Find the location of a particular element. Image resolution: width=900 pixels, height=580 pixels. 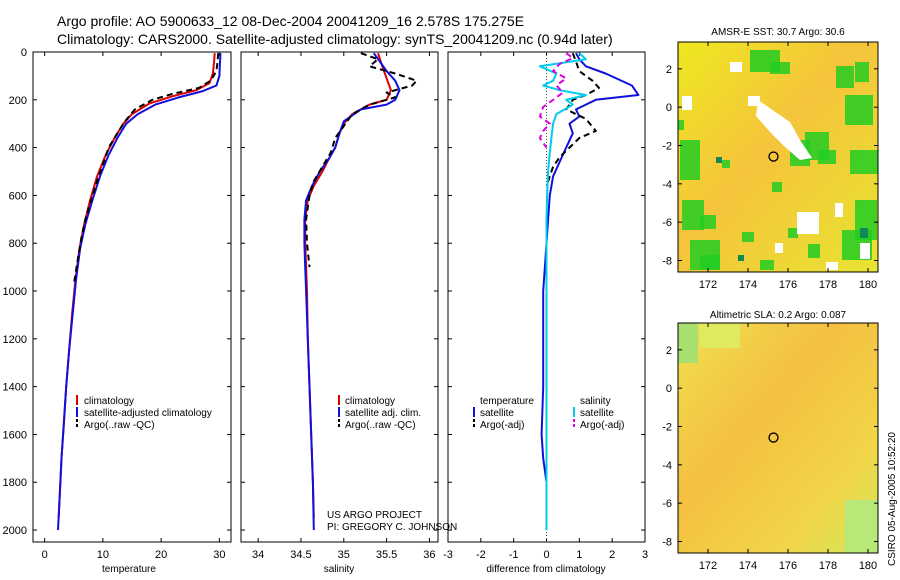

salinity-xlabel: salinity is located at coordinates (339, 569).